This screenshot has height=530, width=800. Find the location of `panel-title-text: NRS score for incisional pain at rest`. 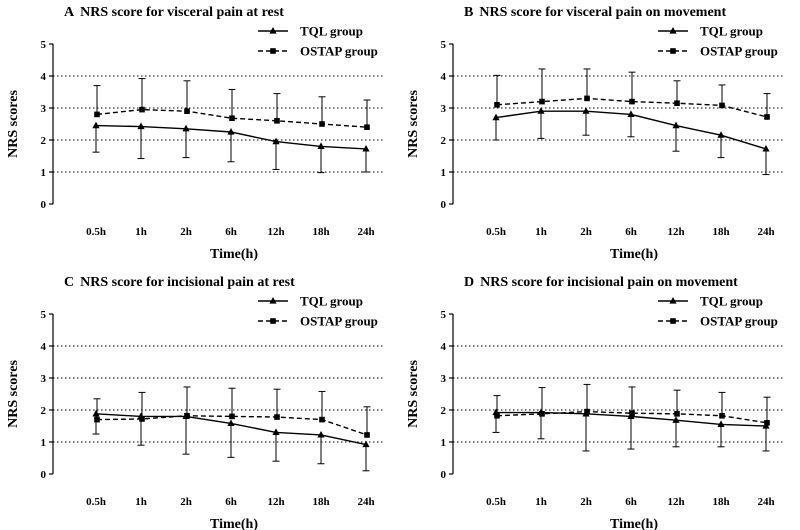

panel-title-text: NRS score for incisional pain at rest is located at coordinates (187, 282).